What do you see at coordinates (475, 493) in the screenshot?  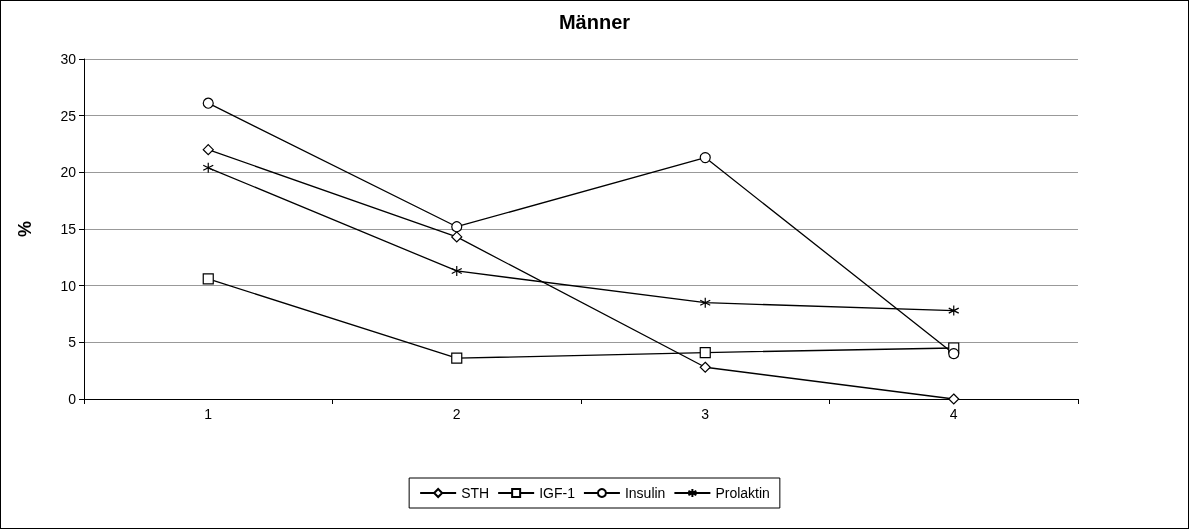 I see `legend-label: STH` at bounding box center [475, 493].